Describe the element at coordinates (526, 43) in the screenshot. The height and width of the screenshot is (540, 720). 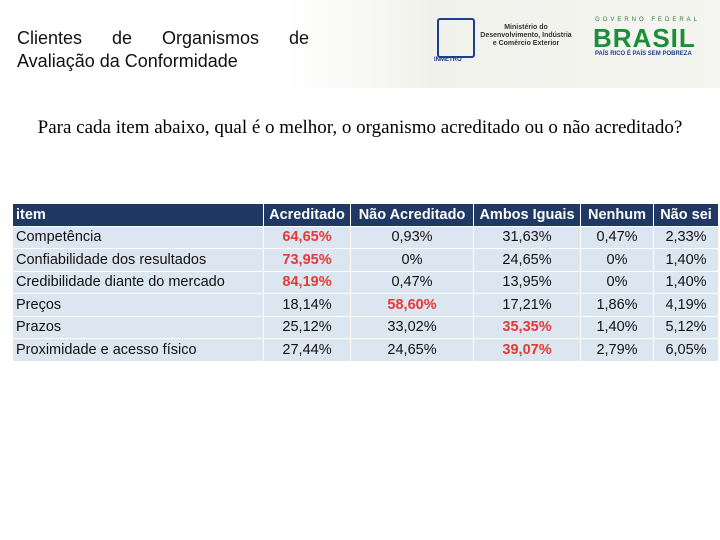
I see `ministry-line: e Comércio Exterior` at that location.